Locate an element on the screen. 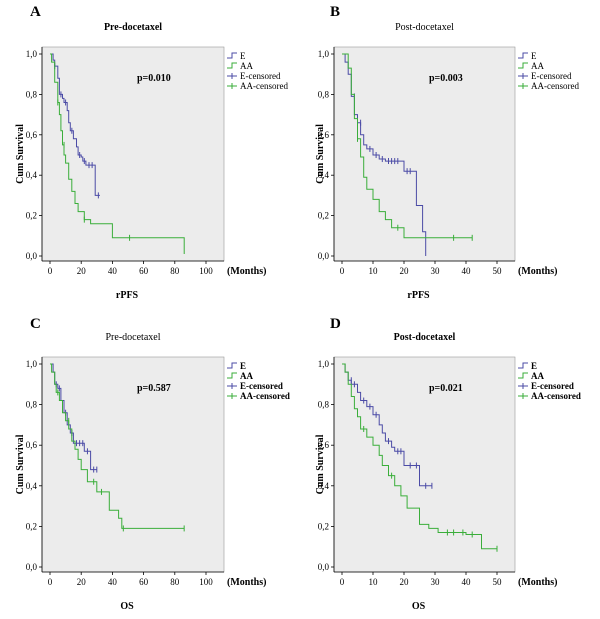 Image resolution: width=600 pixels, height=619 pixels. survival-curve-e is located at coordinates (75, 124).